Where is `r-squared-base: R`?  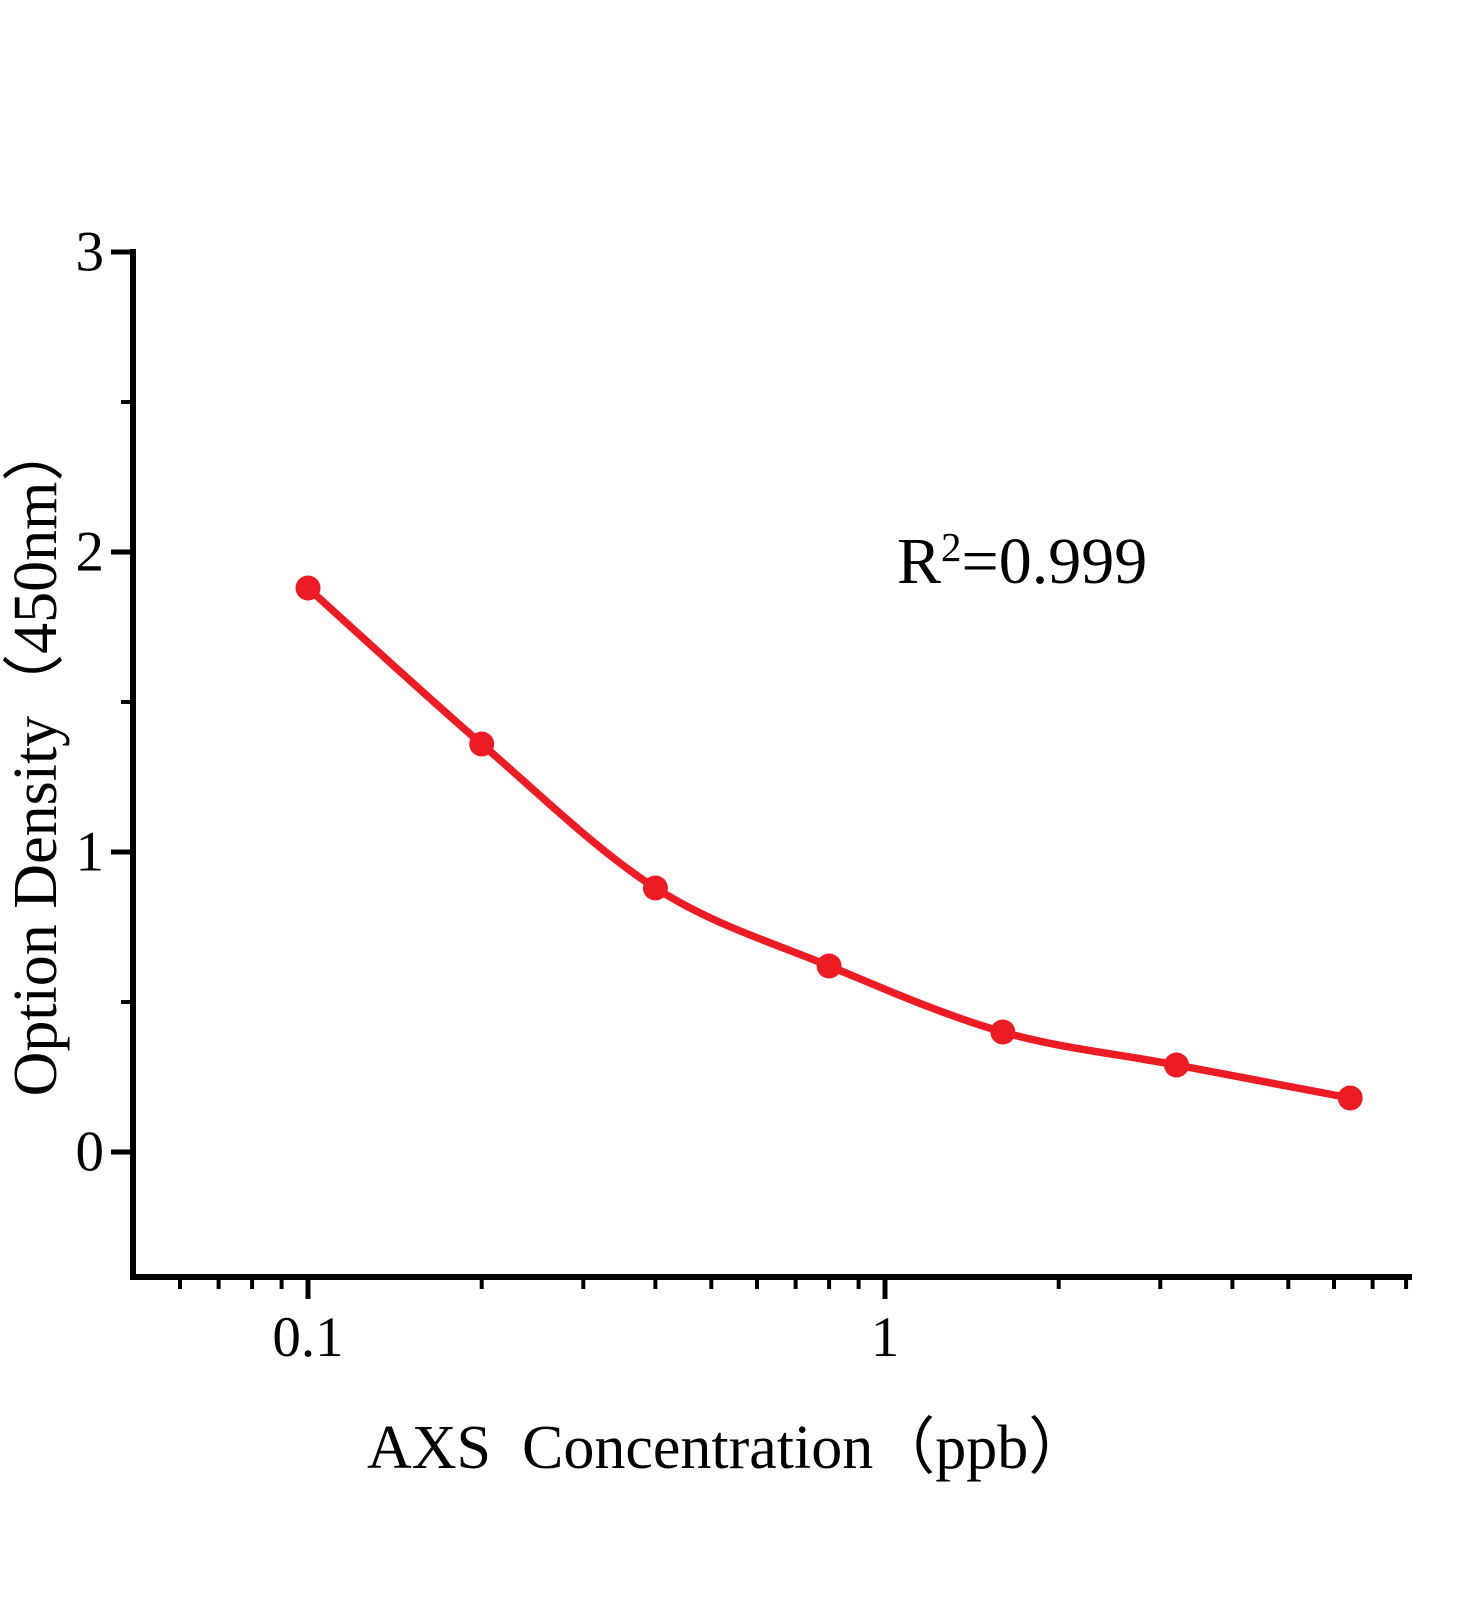 r-squared-base: R is located at coordinates (919, 561).